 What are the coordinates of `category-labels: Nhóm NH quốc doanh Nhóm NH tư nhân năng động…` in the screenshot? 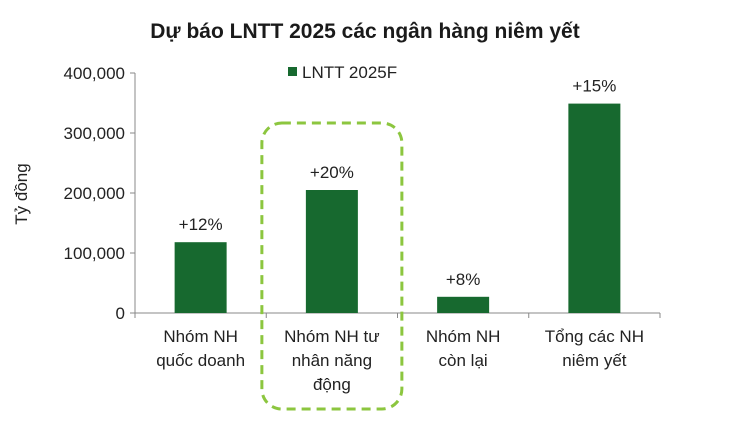 It's located at (400, 360).